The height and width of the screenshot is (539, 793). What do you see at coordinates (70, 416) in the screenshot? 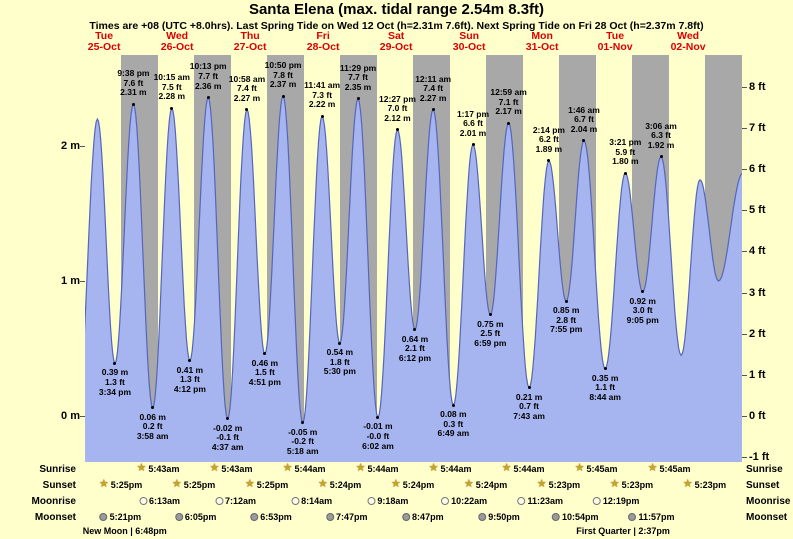
I see `left-axis-label: 0 m` at bounding box center [70, 416].